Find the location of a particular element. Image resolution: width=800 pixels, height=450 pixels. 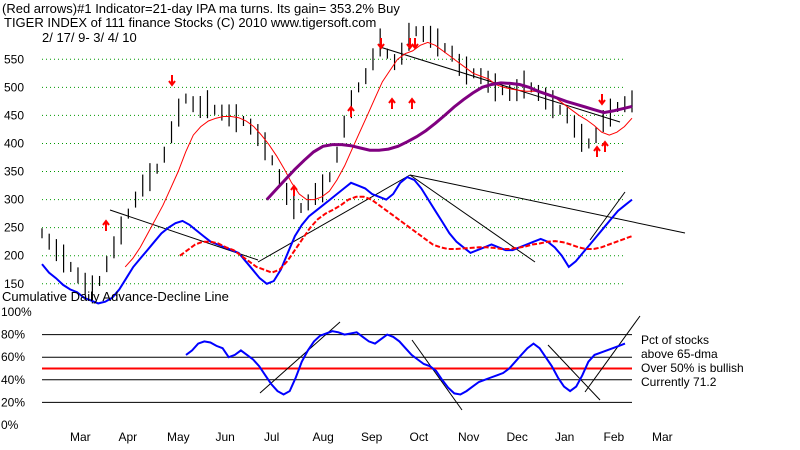

top-y-tick-label: 400 is located at coordinates (14, 143).